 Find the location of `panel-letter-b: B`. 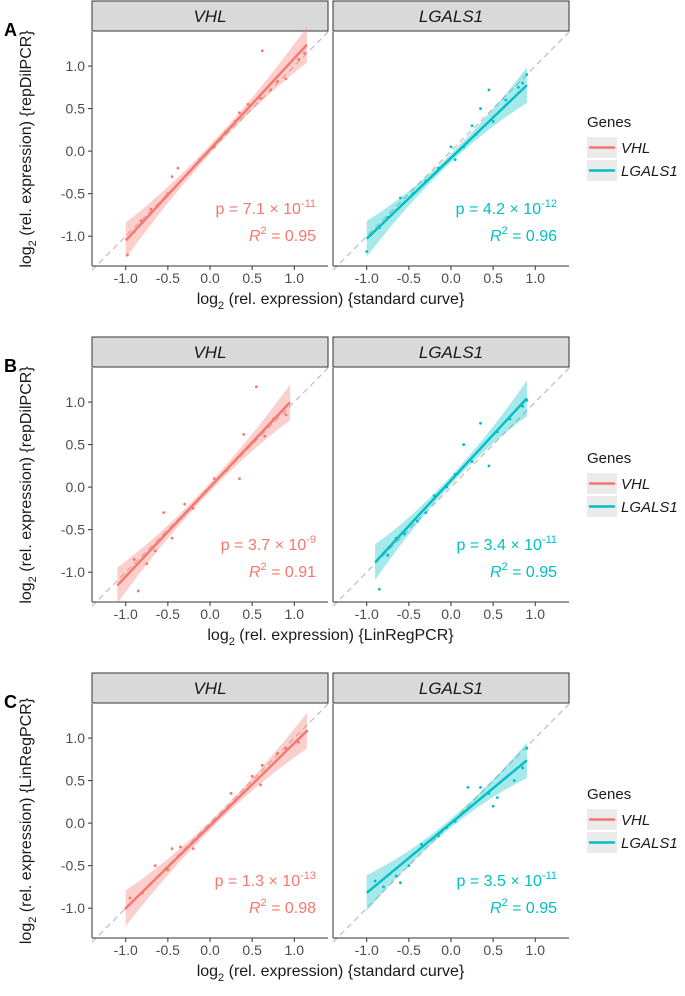

panel-letter-b: B is located at coordinates (10, 366).